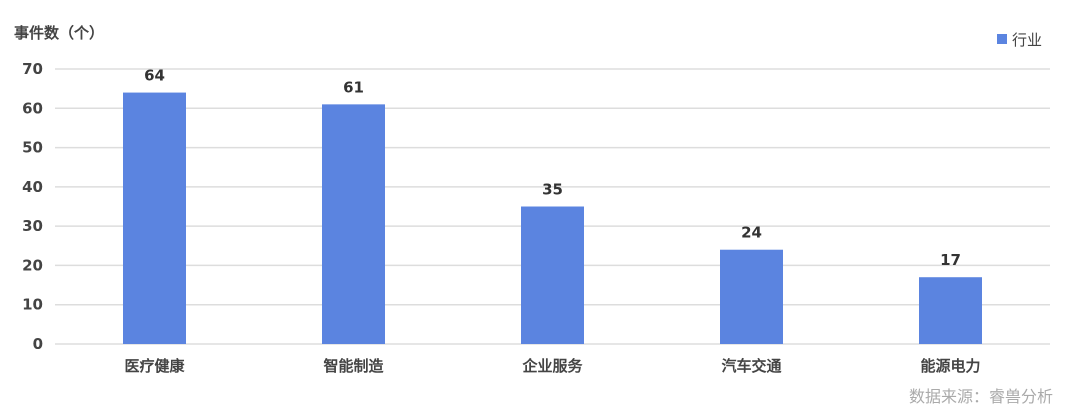 This screenshot has width=1080, height=418. What do you see at coordinates (552, 366) in the screenshot?
I see `x-tick-label: 企业服务` at bounding box center [552, 366].